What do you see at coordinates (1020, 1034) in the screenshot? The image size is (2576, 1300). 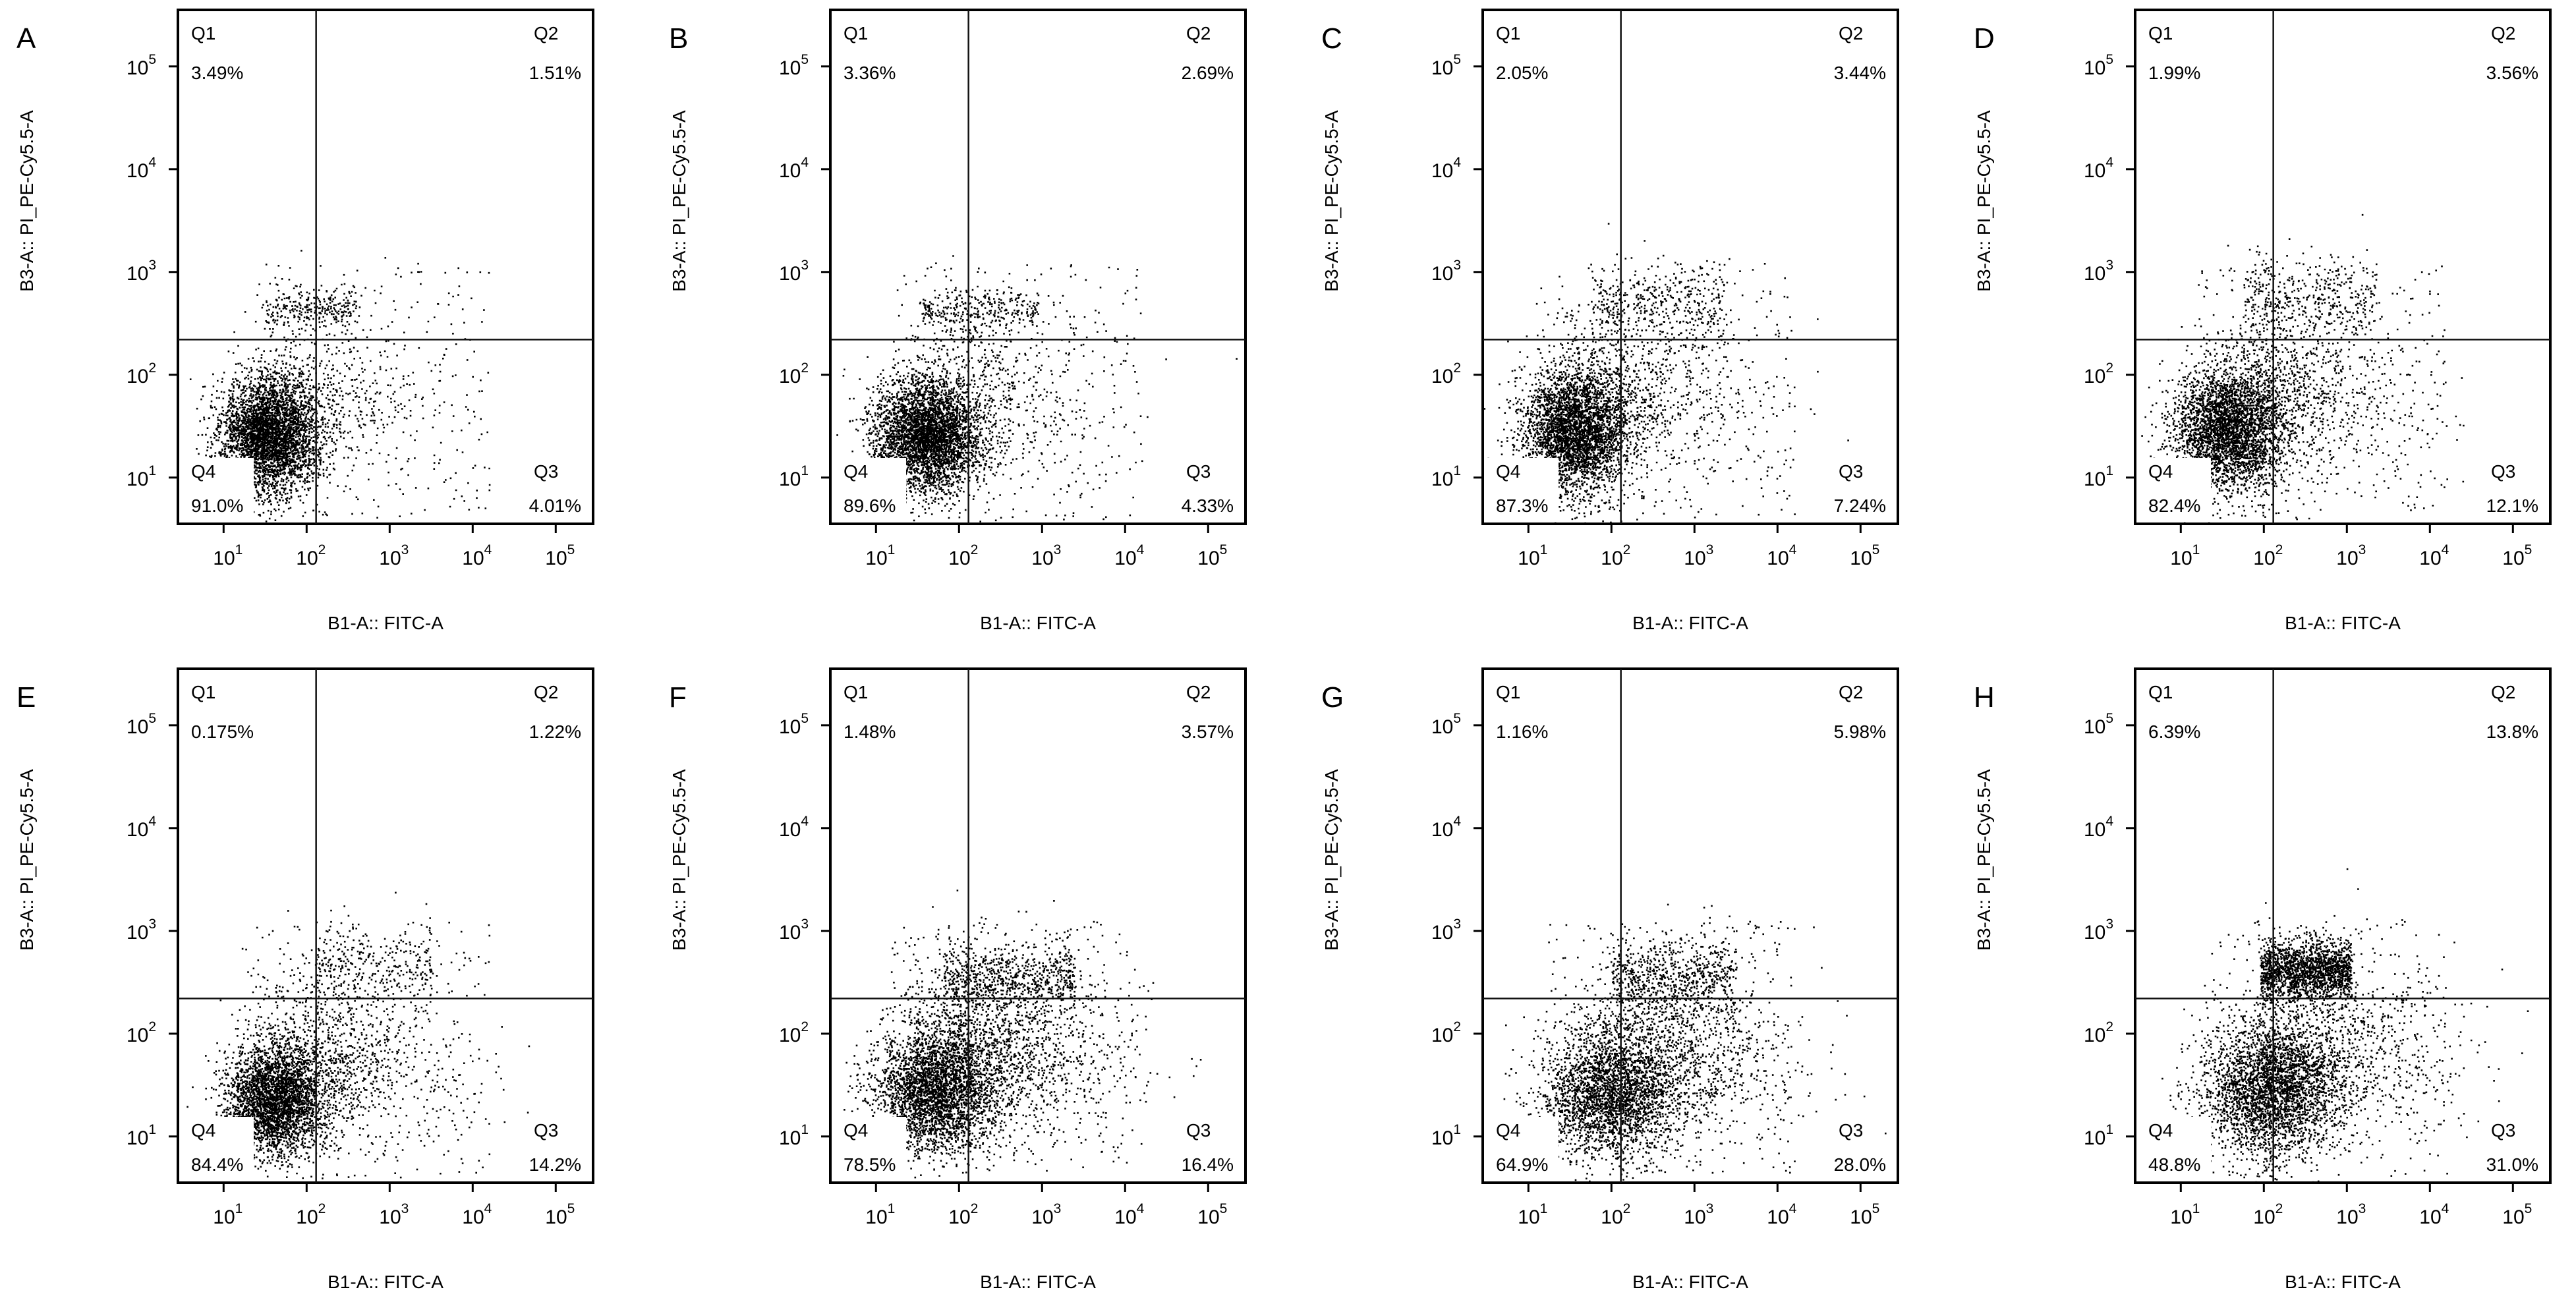 I see `event-dots` at bounding box center [1020, 1034].